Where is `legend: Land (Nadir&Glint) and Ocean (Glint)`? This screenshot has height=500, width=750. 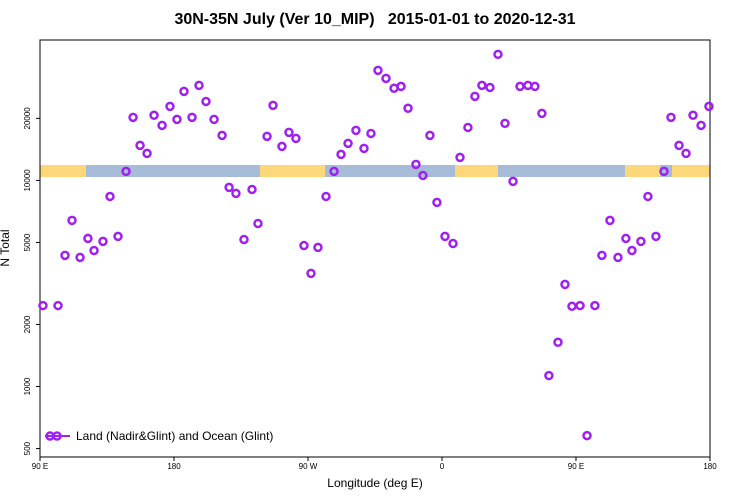 legend: Land (Nadir&Glint) and Ocean (Glint) is located at coordinates (159, 436).